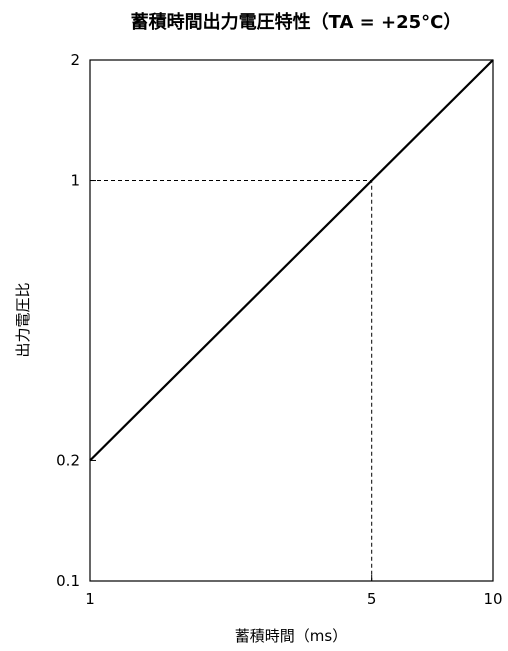 The image size is (508, 651). I want to click on x-tick-label: 5, so click(372, 599).